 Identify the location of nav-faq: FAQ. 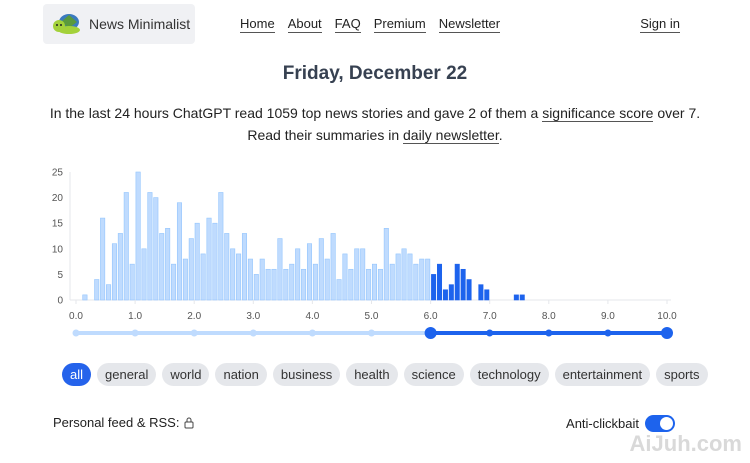
(347, 24).